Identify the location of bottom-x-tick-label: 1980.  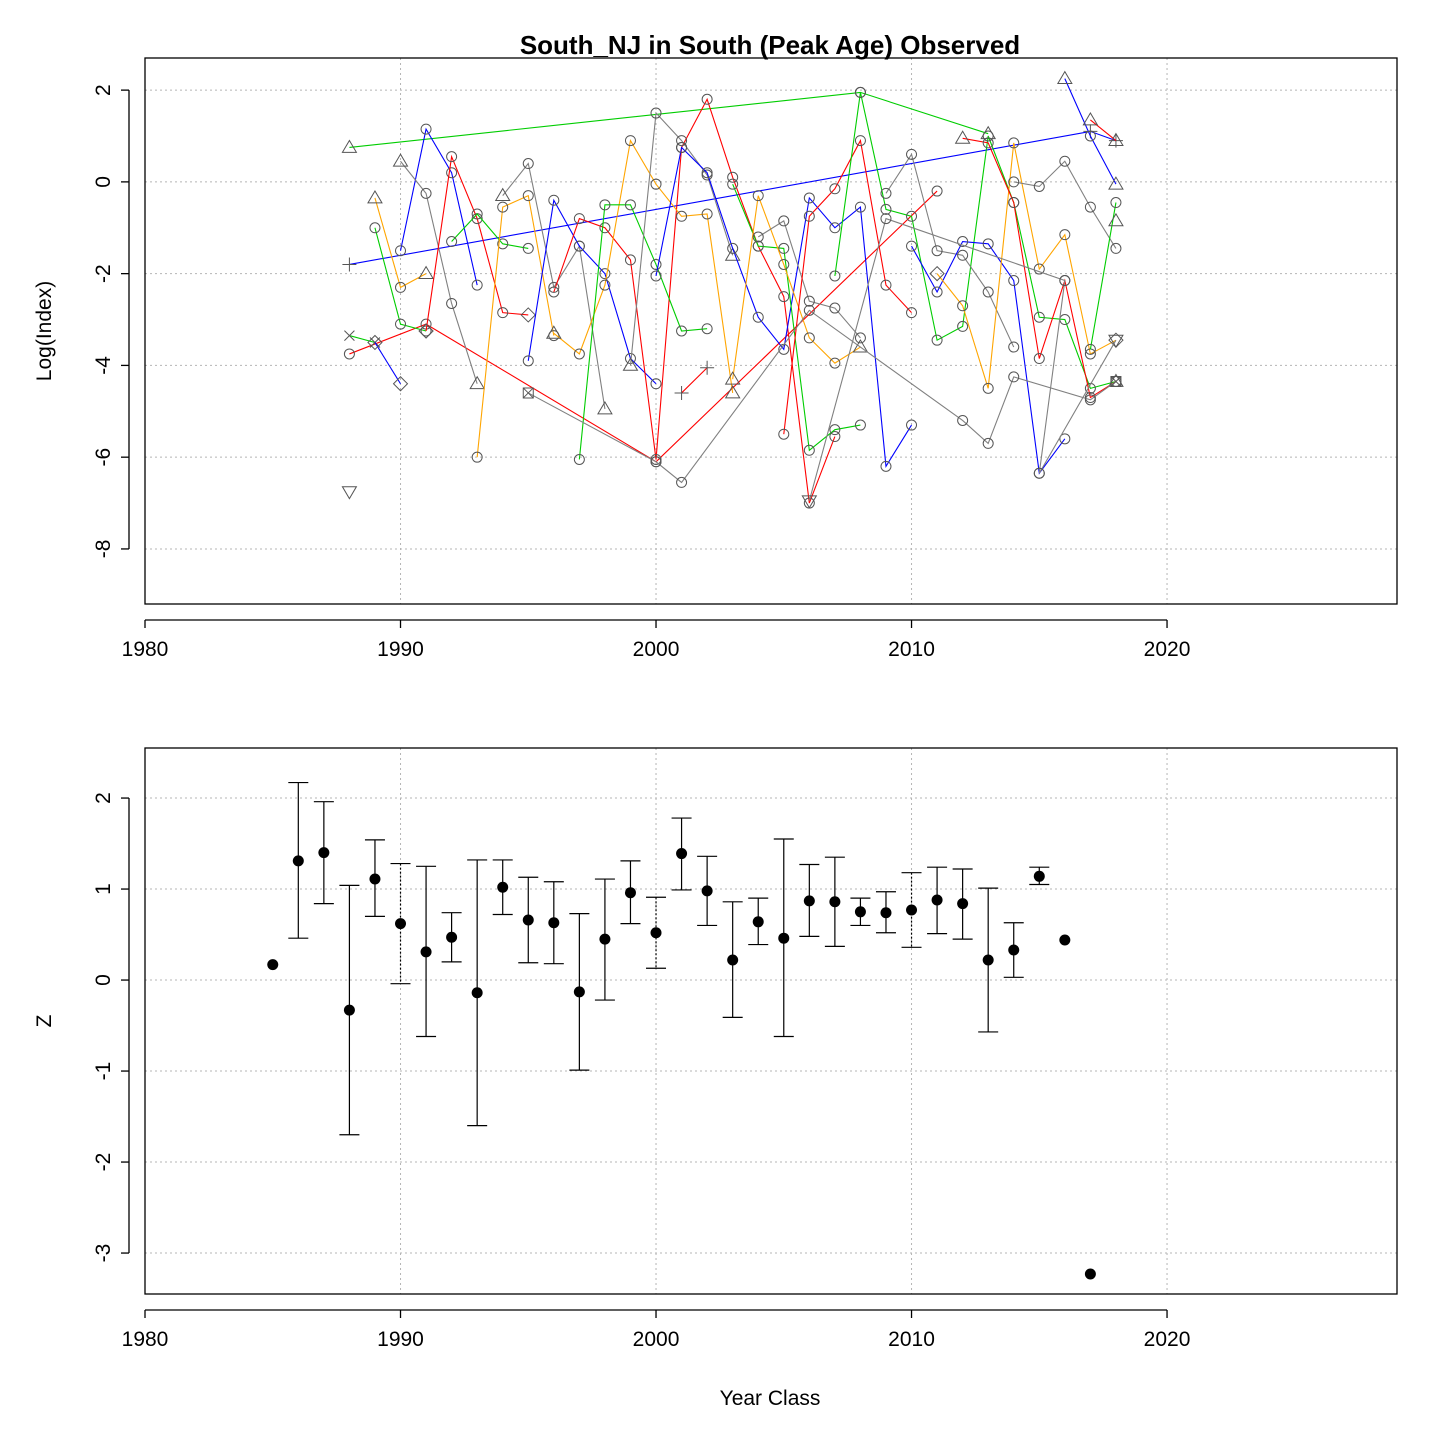
(145, 1339).